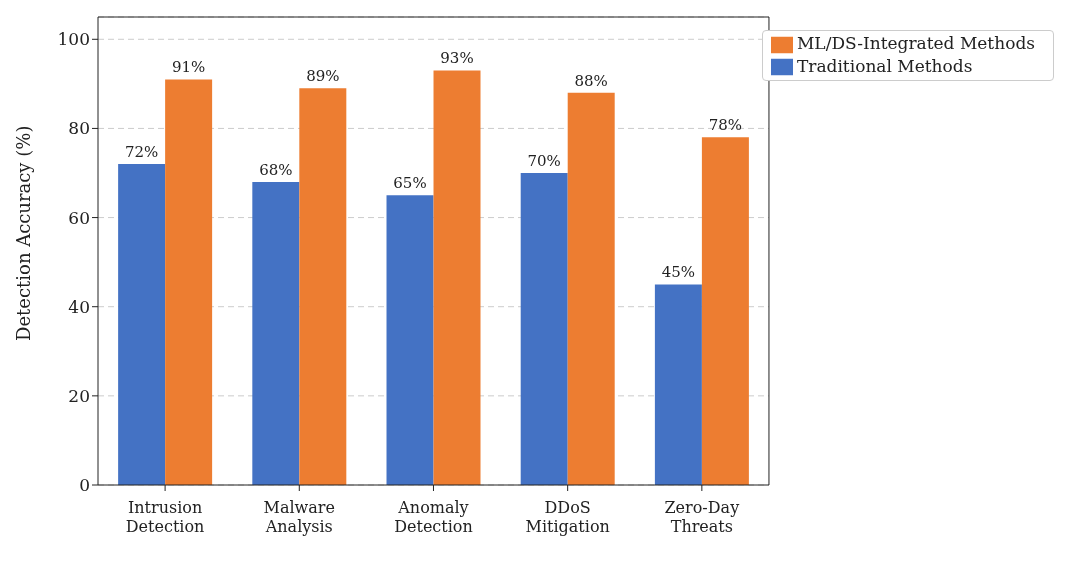 This screenshot has height=567, width=1074. What do you see at coordinates (544, 161) in the screenshot?
I see `data-label: 70%` at bounding box center [544, 161].